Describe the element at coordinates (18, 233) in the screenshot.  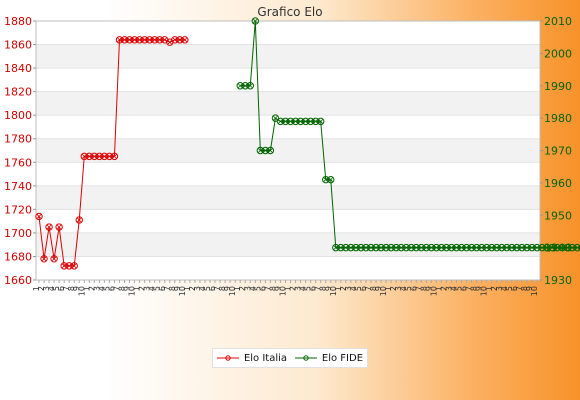
I see `left-tick-label: 1700` at that location.